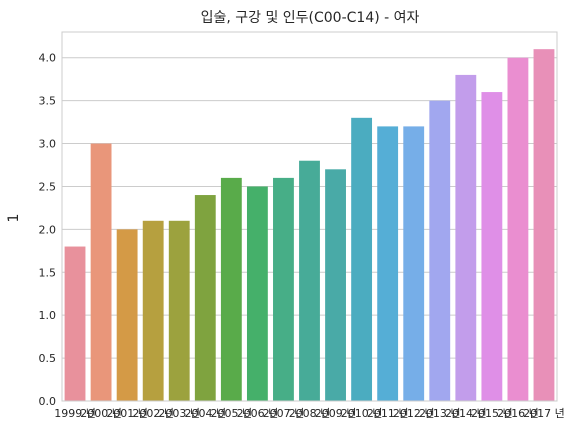  I want to click on x-tick-label: 2005 년, so click(232, 413).